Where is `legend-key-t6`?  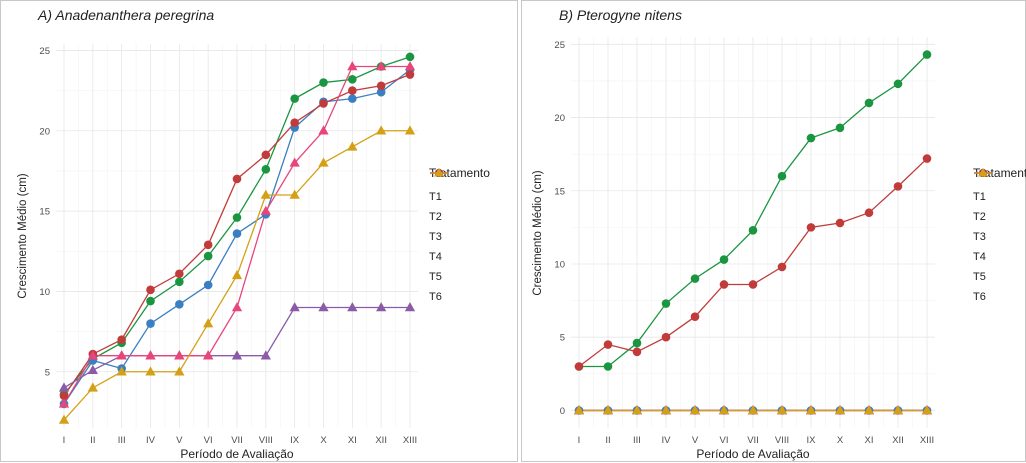
legend-key-t6 is located at coordinates (439, 172).